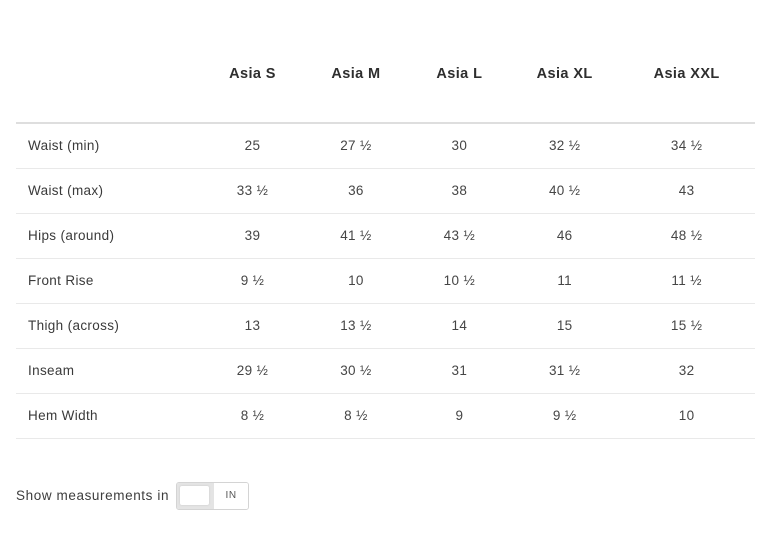  Describe the element at coordinates (565, 146) in the screenshot. I see `cell-value: 32 ½` at that location.